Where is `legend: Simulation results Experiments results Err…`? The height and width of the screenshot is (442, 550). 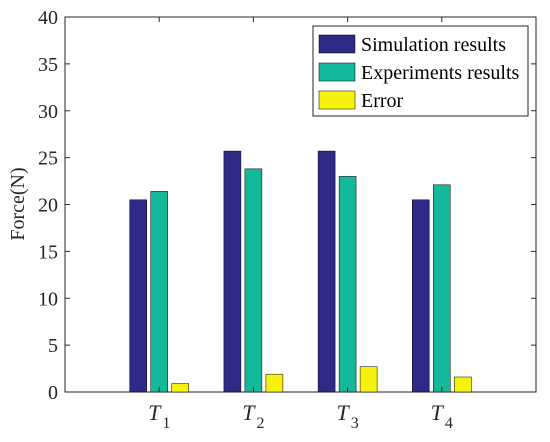
legend: Simulation results Experiments results Err… is located at coordinates (420, 71).